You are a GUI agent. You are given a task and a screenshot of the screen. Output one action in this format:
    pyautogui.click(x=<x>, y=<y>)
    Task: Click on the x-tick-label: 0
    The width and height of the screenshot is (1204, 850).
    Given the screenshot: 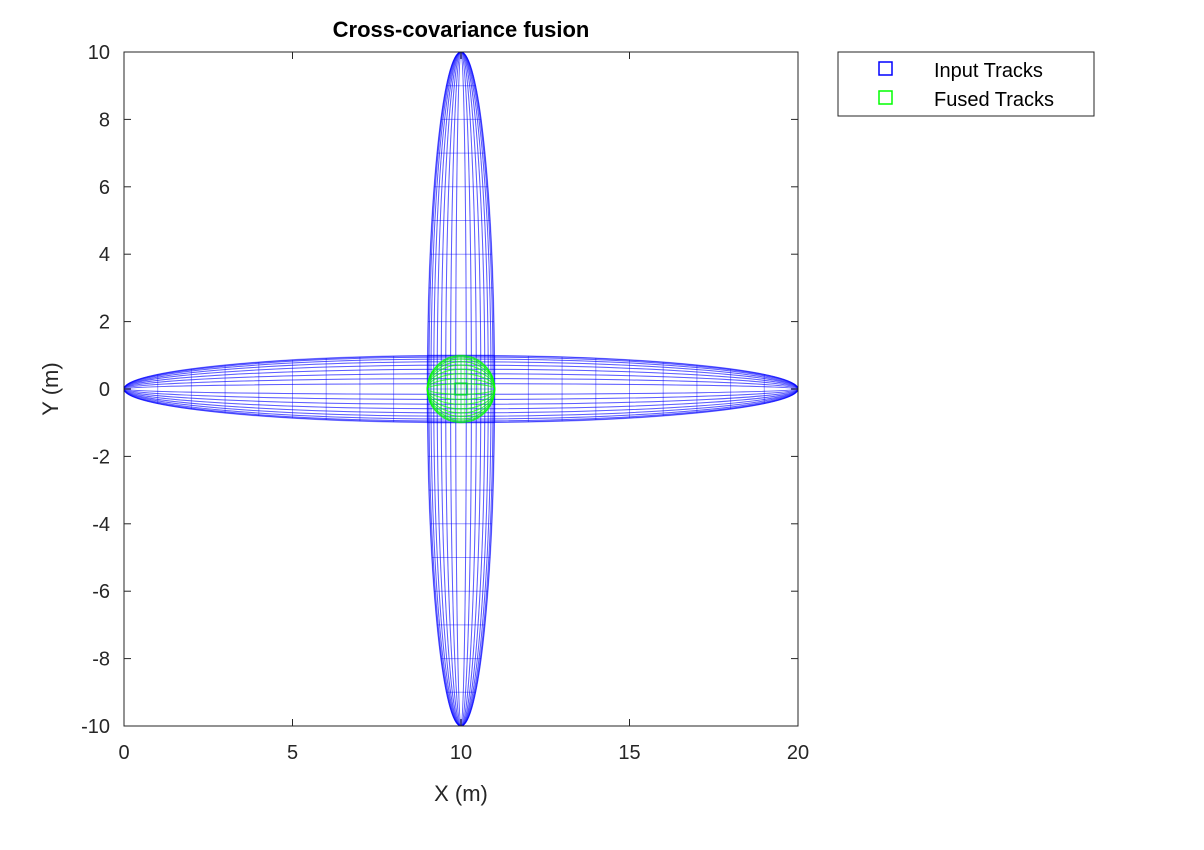 What is the action you would take?
    pyautogui.click(x=123, y=753)
    